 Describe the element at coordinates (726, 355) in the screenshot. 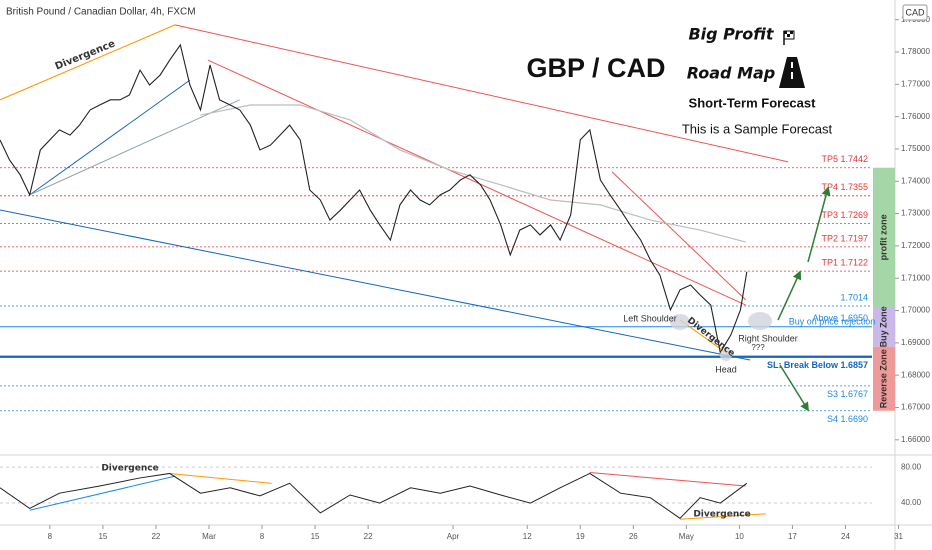

I see `head-marker` at that location.